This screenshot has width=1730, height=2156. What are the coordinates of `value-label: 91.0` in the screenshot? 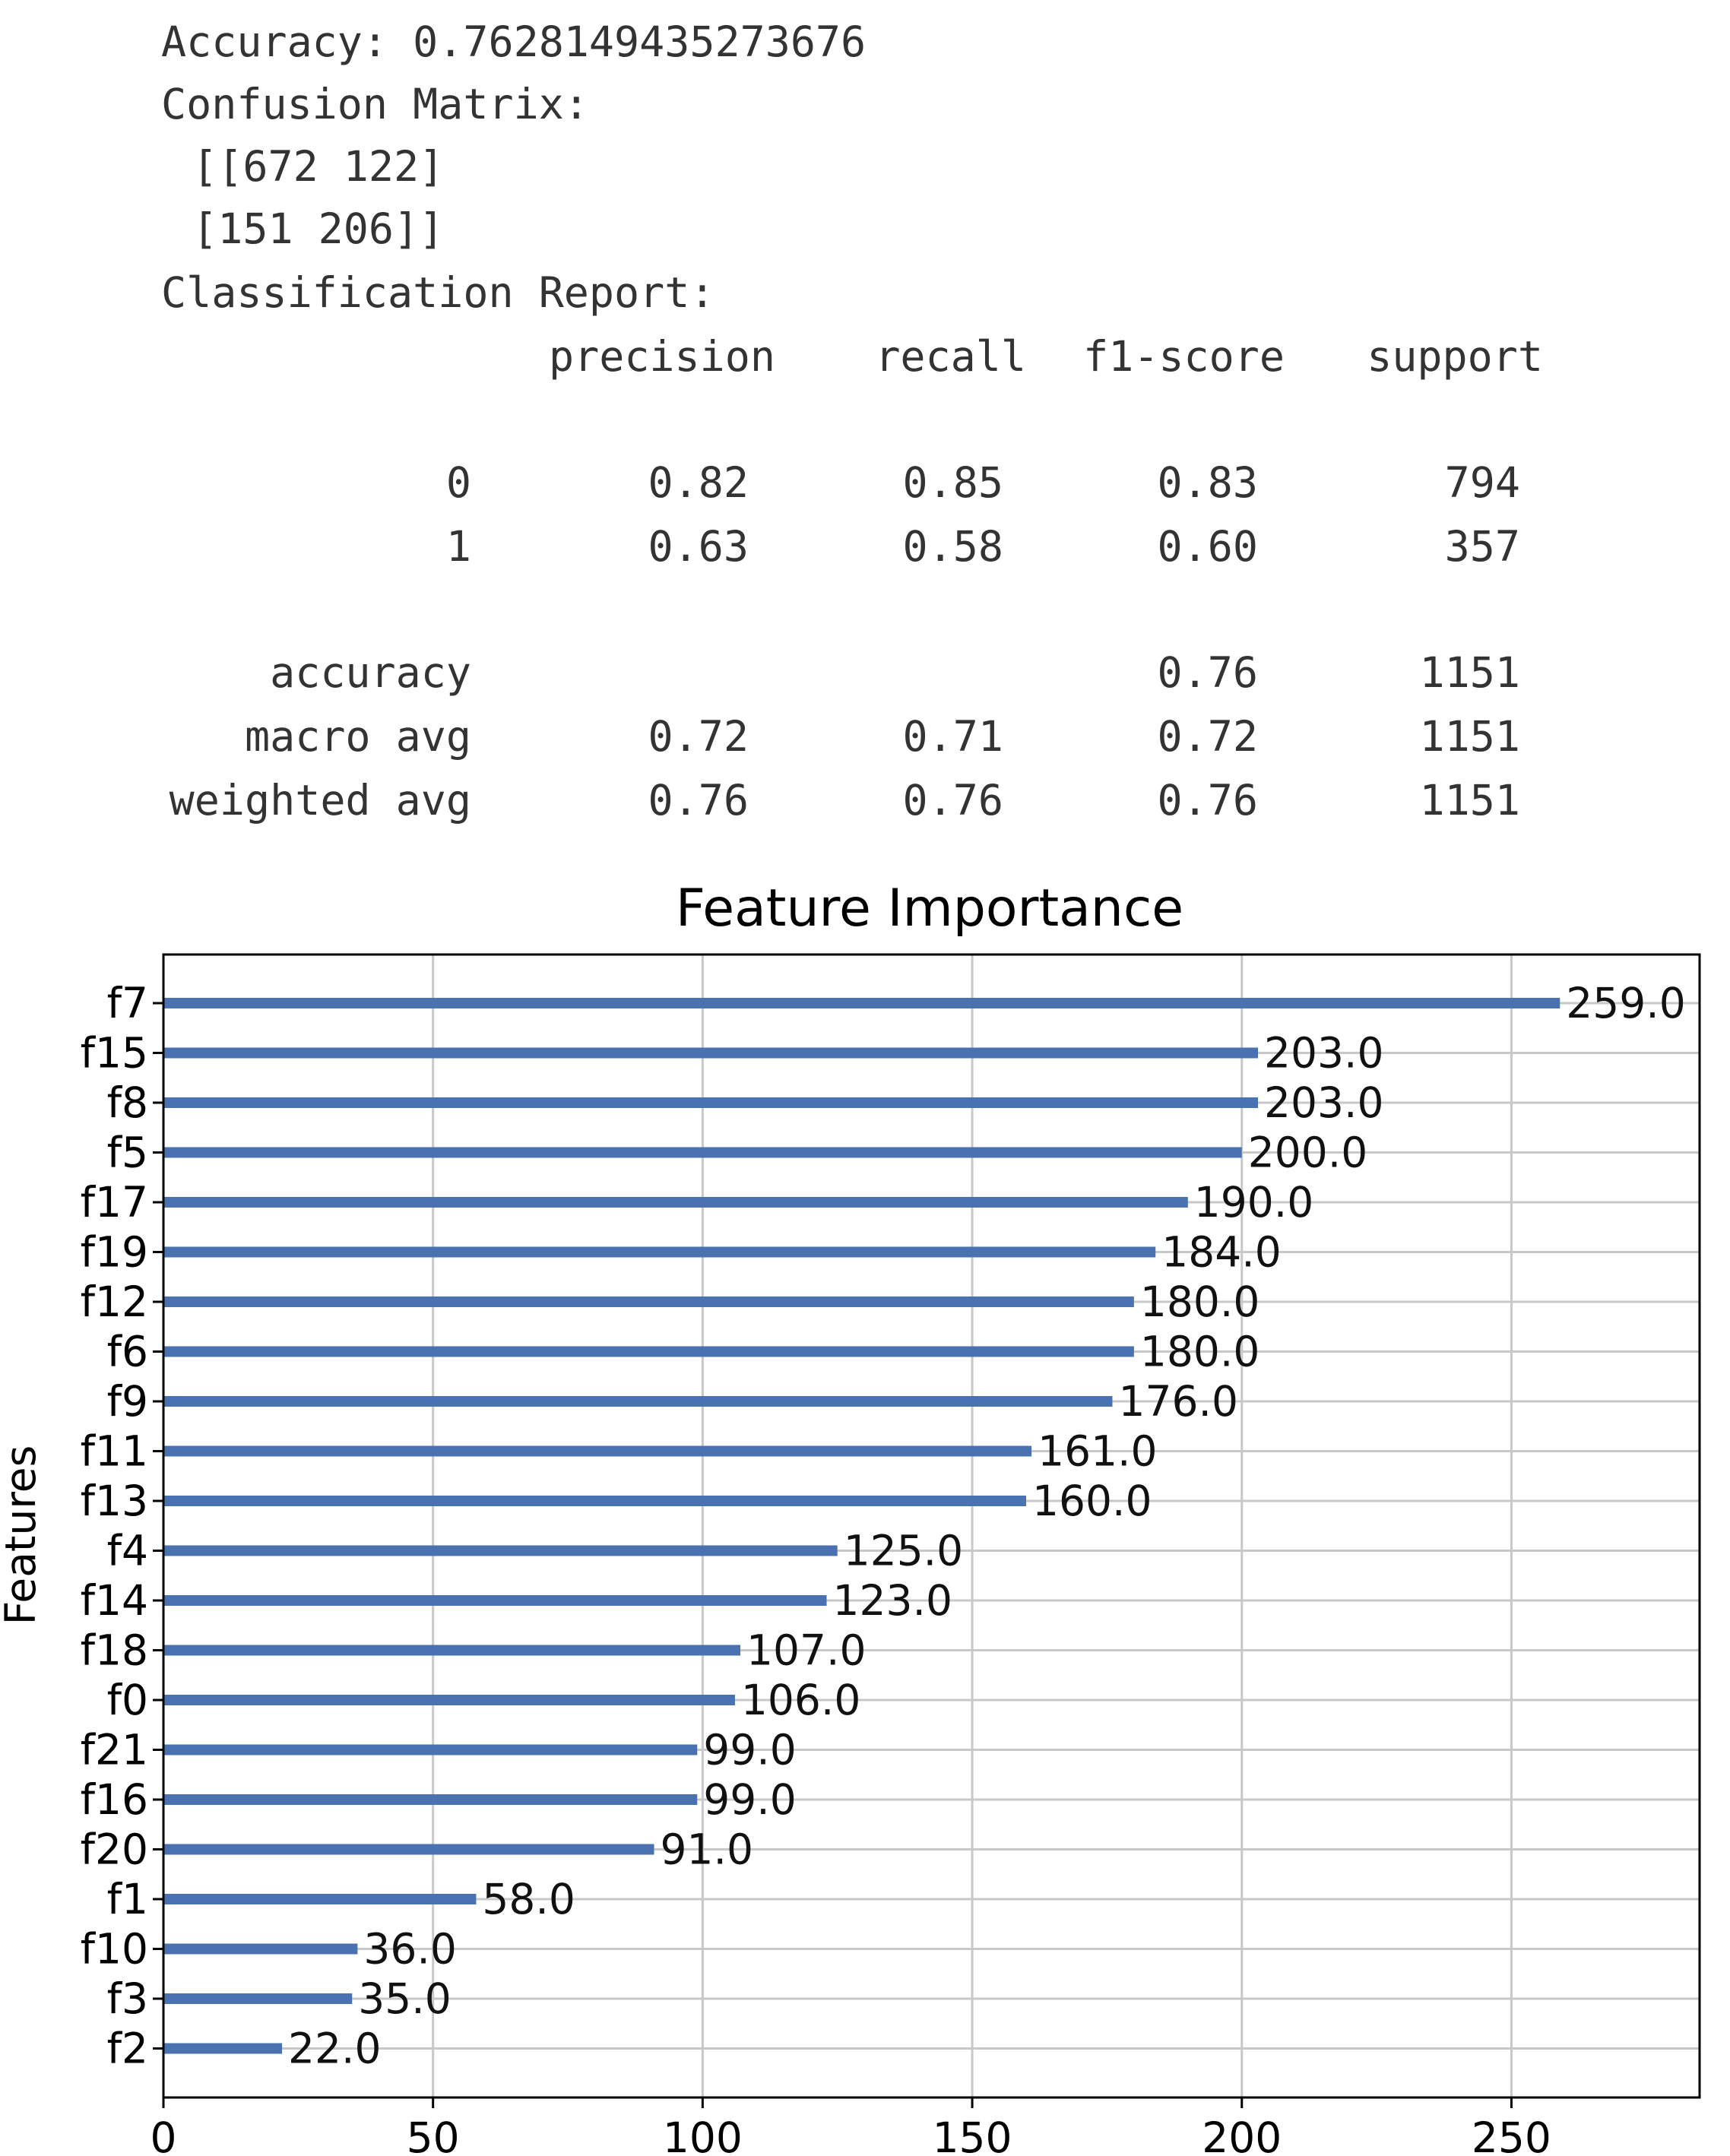 It's located at (707, 1850).